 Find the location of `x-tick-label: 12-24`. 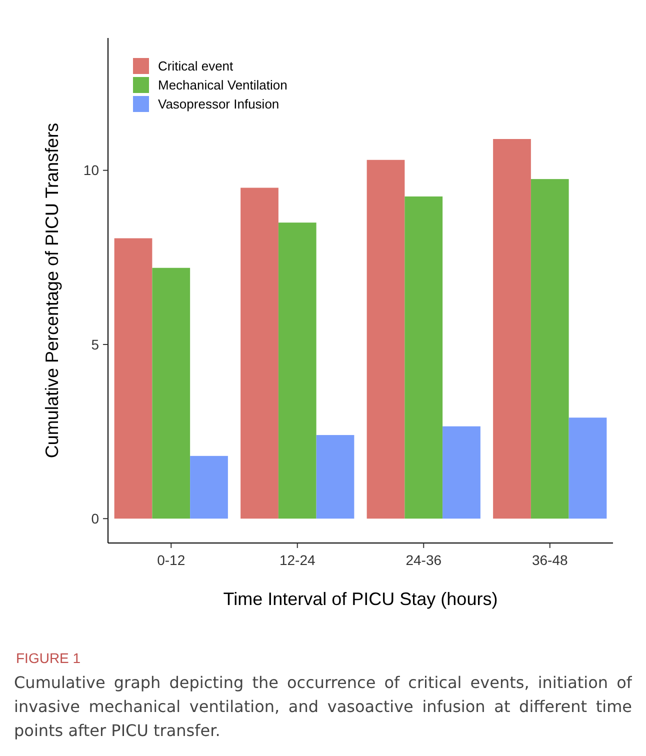

x-tick-label: 12-24 is located at coordinates (297, 560).